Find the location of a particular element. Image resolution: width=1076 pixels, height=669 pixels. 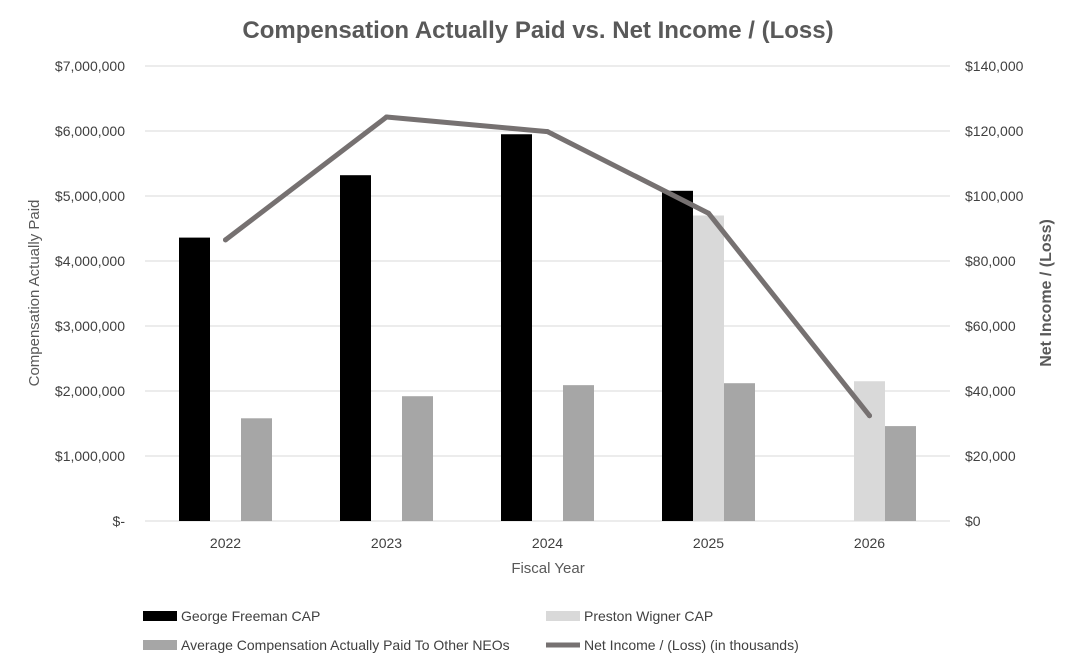

legend-label: Net Income / (Loss) (in thousands) is located at coordinates (691, 645).